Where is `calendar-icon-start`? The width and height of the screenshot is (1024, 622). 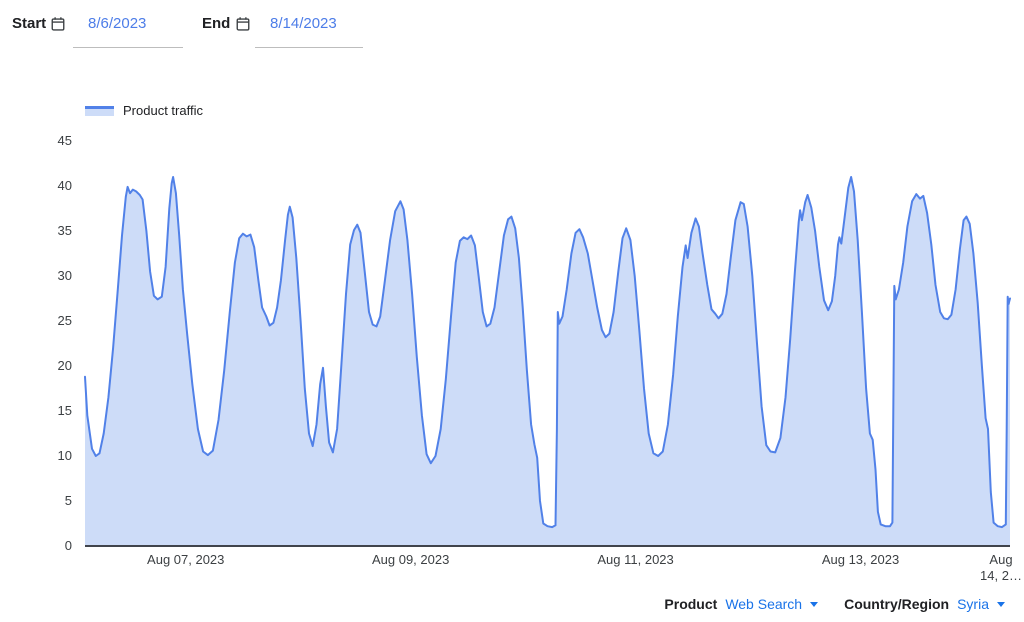 calendar-icon-start is located at coordinates (58, 24).